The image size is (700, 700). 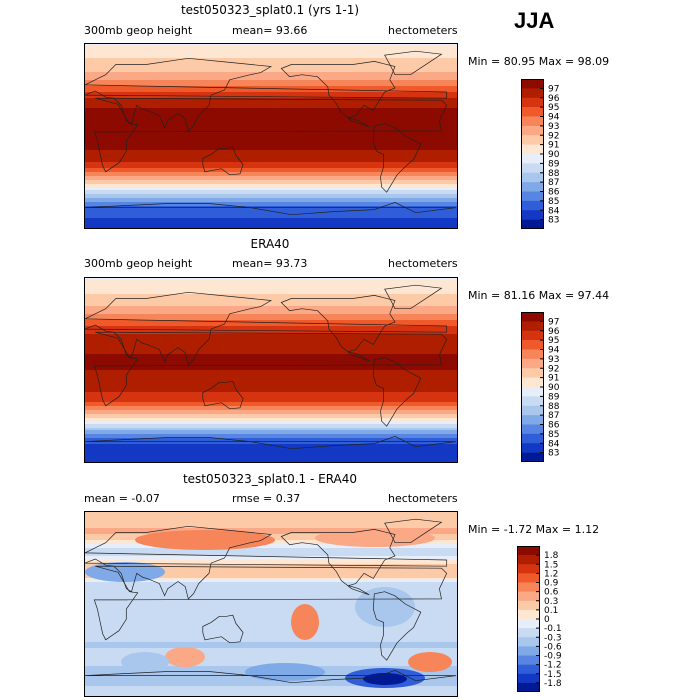 What do you see at coordinates (551, 602) in the screenshot?
I see `colorbar-tick-label: 0.3` at bounding box center [551, 602].